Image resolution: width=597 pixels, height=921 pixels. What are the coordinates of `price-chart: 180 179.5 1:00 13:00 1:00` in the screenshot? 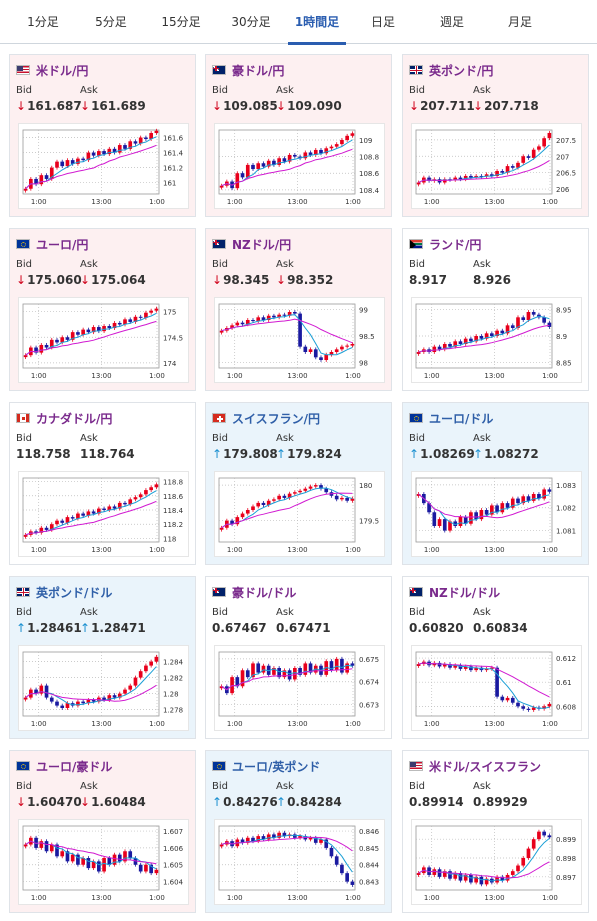 It's located at (298, 515).